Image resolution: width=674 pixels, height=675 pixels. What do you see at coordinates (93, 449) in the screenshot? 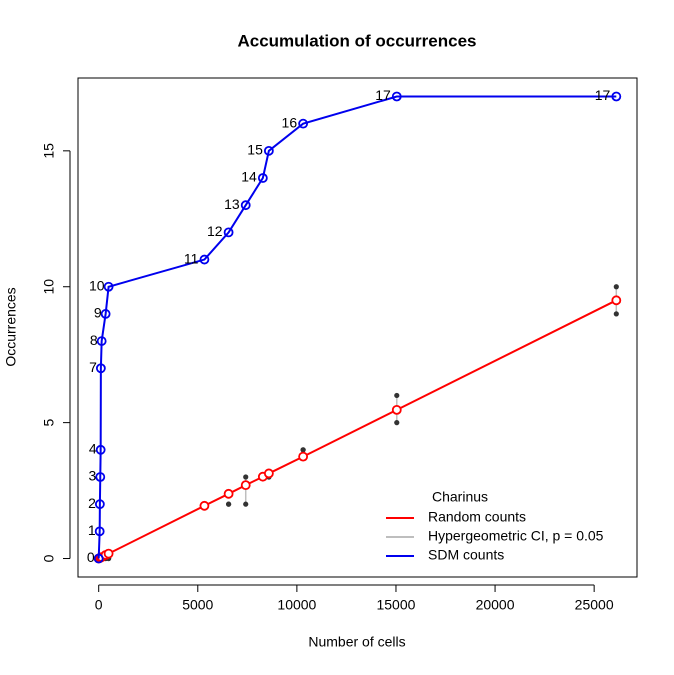
I see `point-label: 4` at bounding box center [93, 449].